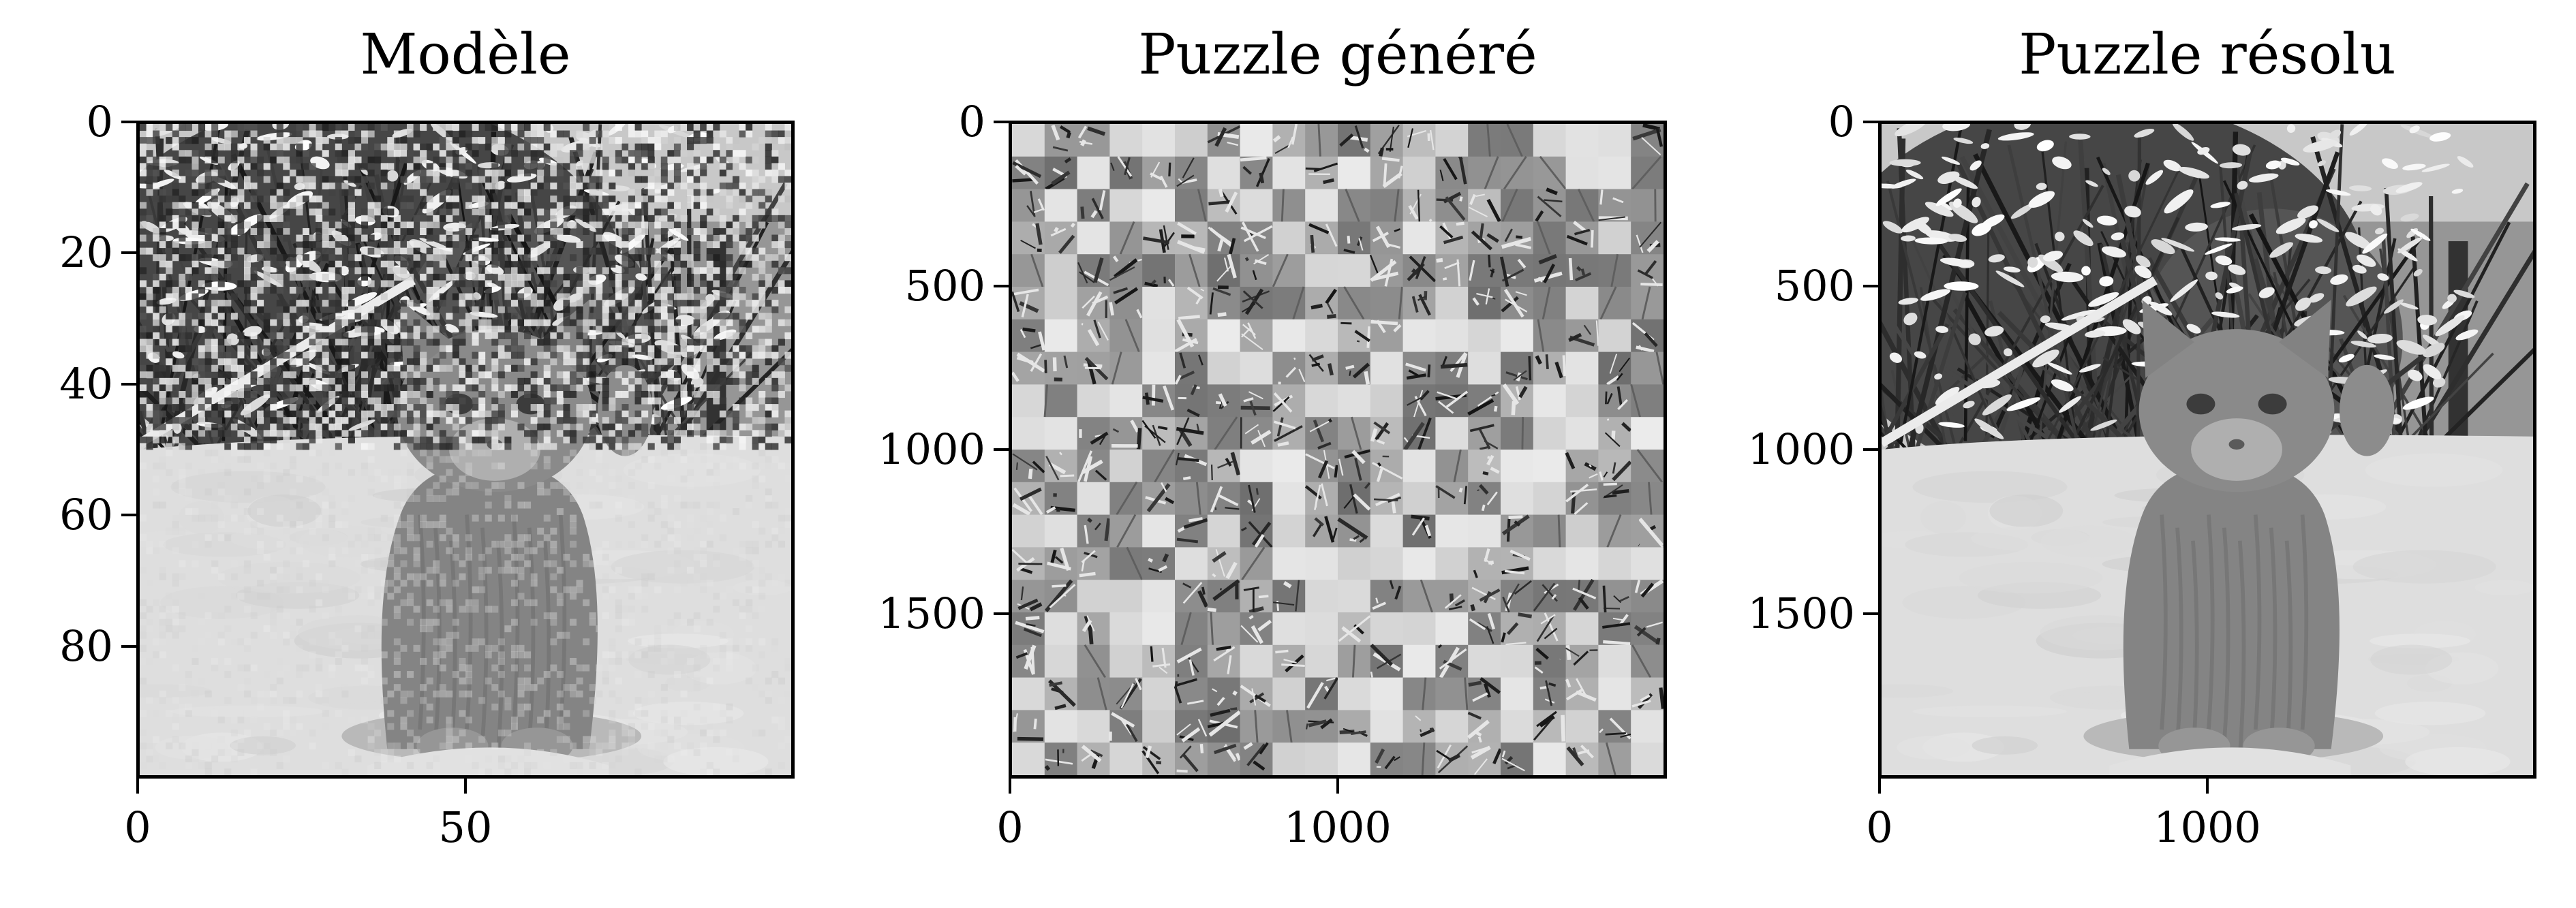 The image size is (2576, 908). What do you see at coordinates (86, 253) in the screenshot?
I see `y-tick-label: 20` at bounding box center [86, 253].